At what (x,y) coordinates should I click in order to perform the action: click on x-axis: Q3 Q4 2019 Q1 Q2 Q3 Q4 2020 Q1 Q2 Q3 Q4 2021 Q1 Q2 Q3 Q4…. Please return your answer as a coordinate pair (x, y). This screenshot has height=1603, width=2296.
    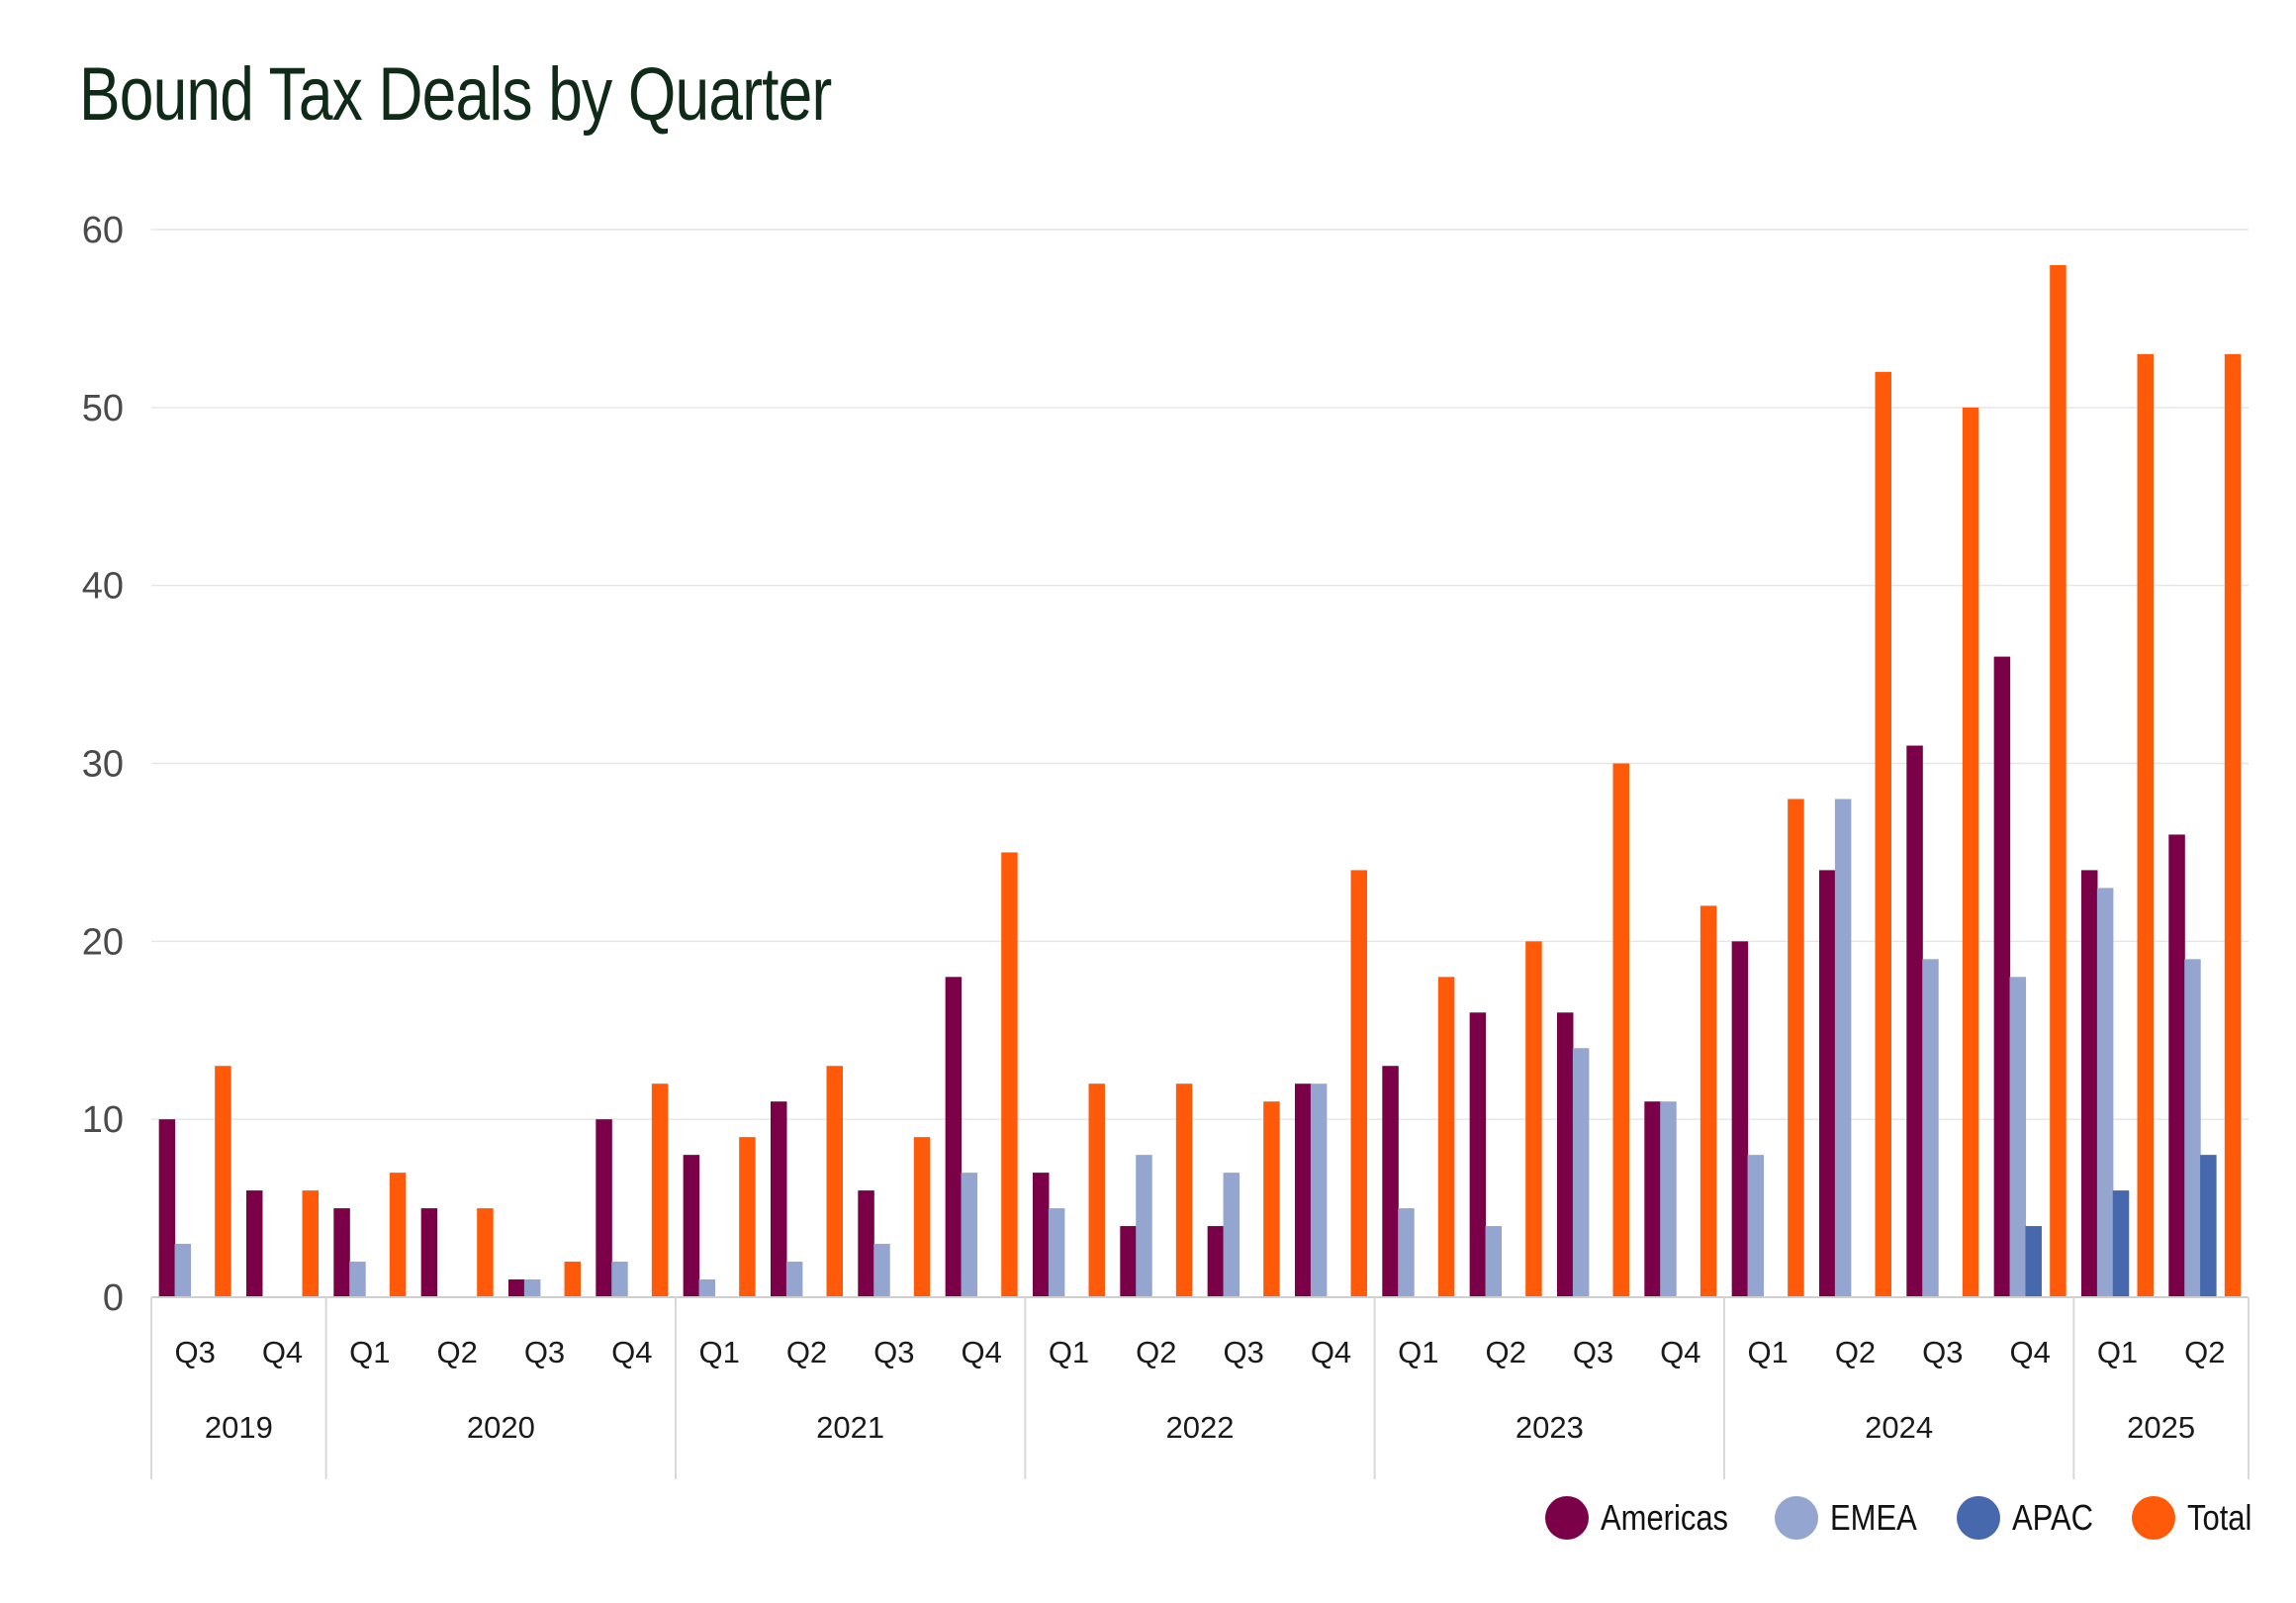
    Looking at the image, I should click on (1200, 1387).